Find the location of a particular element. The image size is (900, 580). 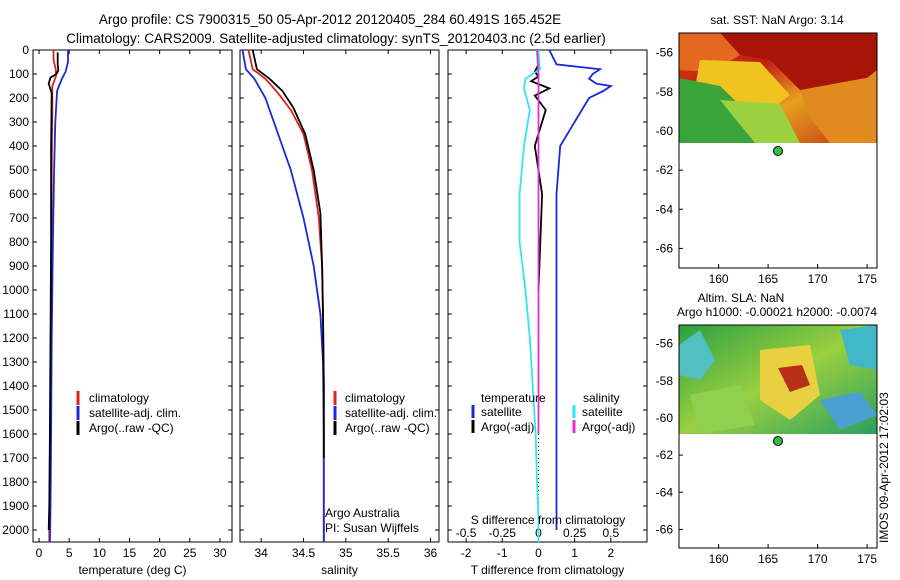

x-tick-label: -1 is located at coordinates (502, 553).